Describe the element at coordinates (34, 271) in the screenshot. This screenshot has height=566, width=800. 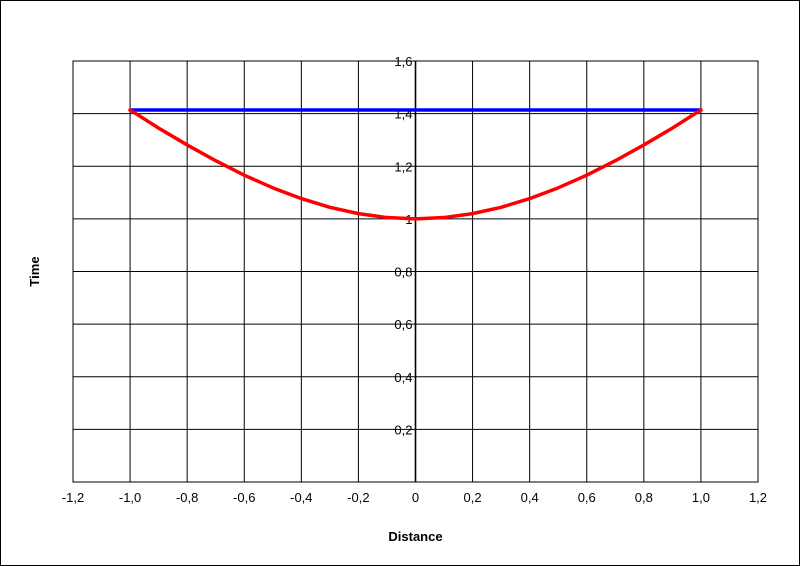
I see `y-axis-title: Time` at that location.